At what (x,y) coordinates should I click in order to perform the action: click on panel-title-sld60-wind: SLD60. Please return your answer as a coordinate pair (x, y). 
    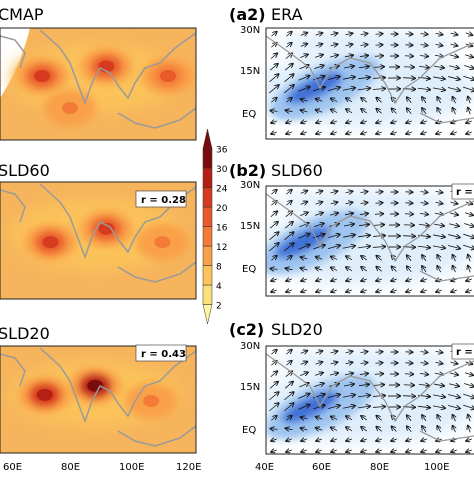
    Looking at the image, I should click on (297, 170).